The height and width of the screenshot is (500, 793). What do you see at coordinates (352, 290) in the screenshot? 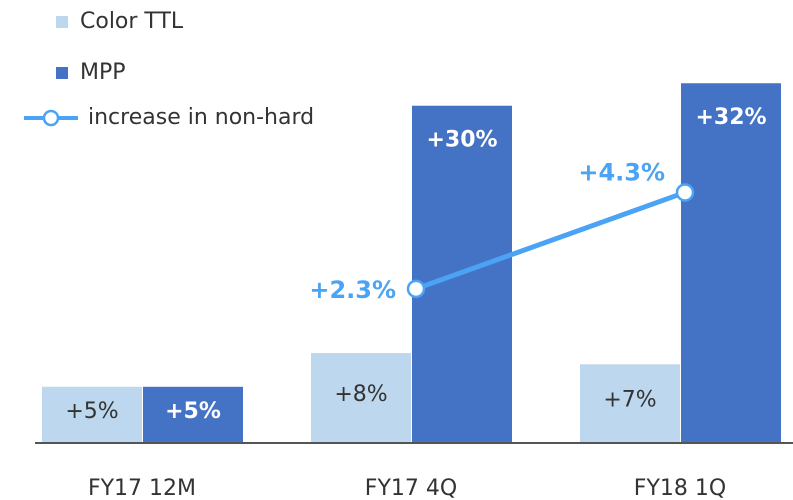
I see `line-value-label: +2.3%` at bounding box center [352, 290].